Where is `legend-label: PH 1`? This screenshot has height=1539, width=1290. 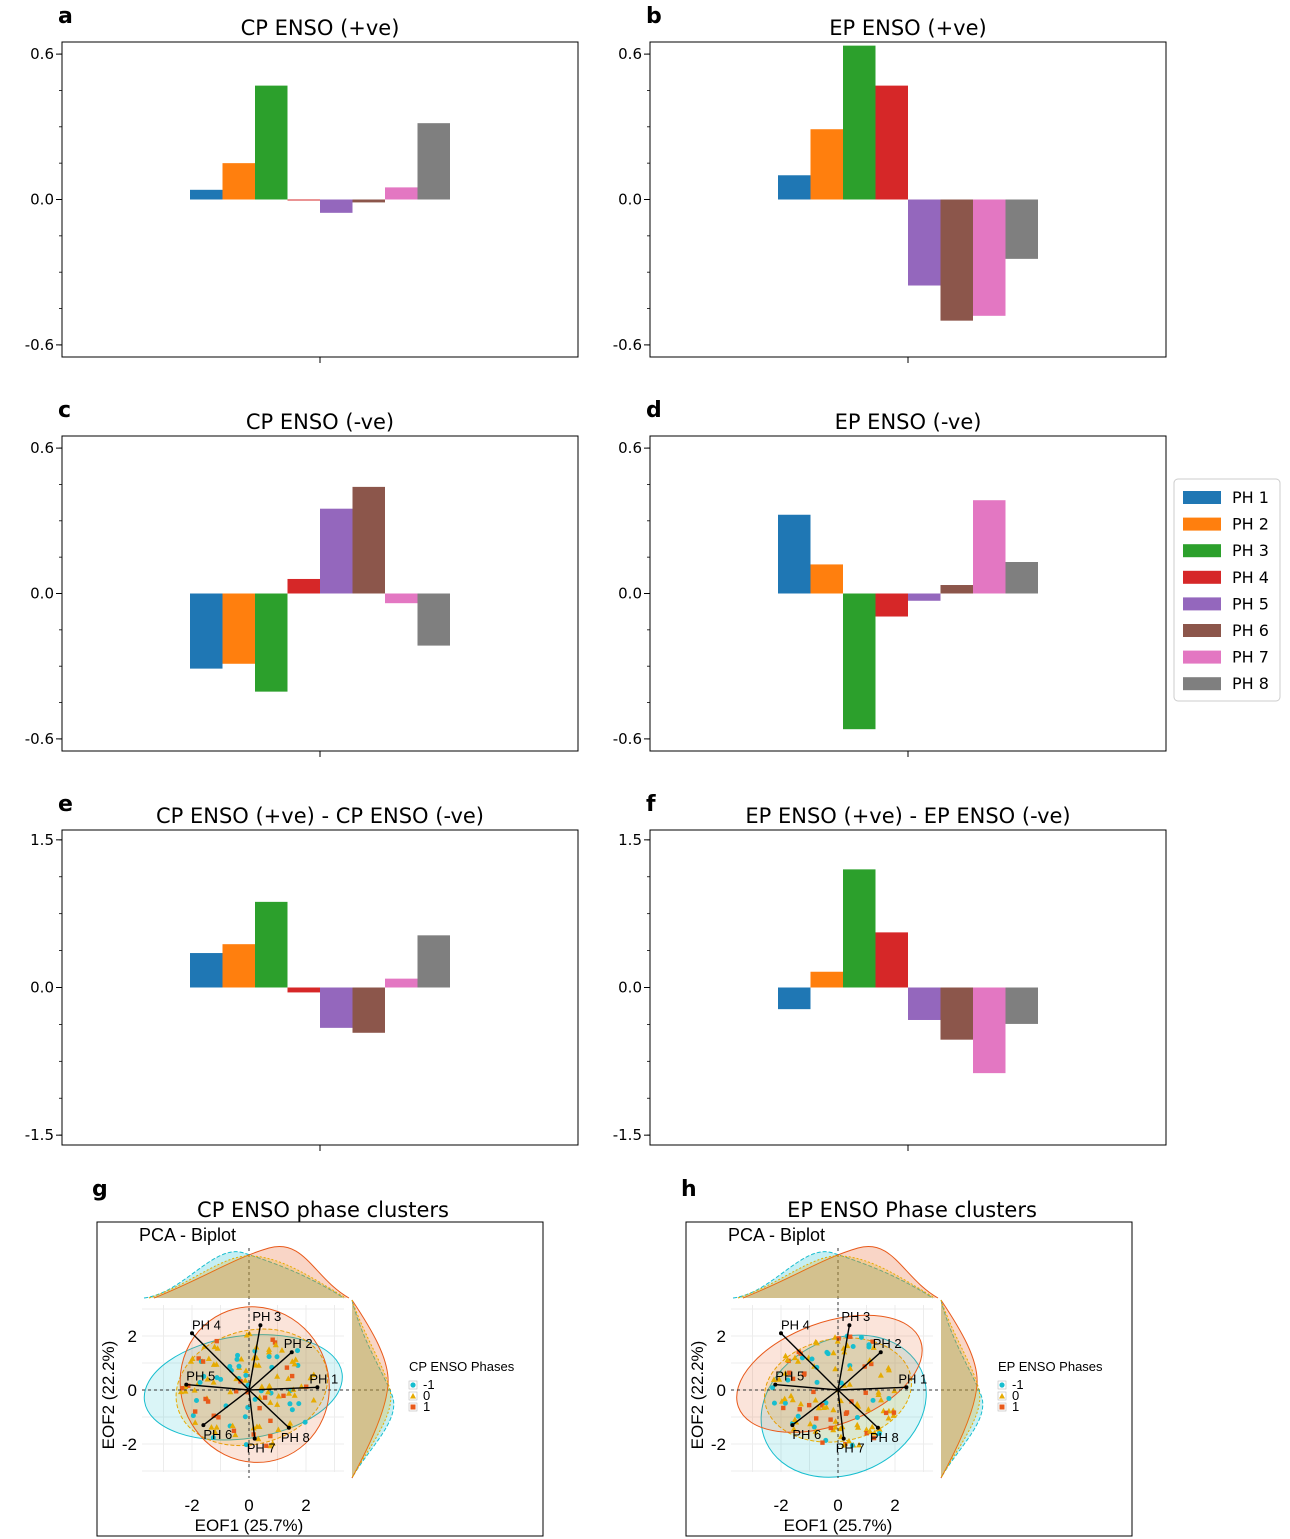
legend-label: PH 1 is located at coordinates (1250, 497).